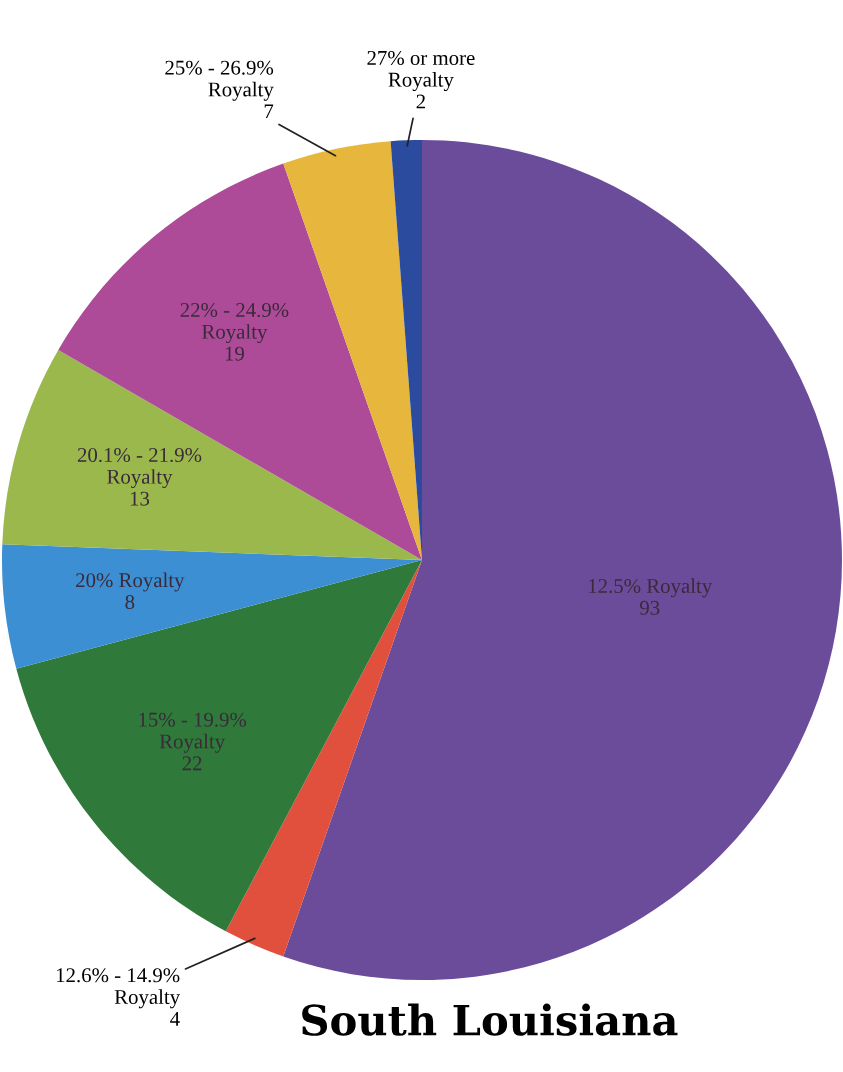 This screenshot has width=843, height=1072. I want to click on data-label: 22, so click(192, 763).